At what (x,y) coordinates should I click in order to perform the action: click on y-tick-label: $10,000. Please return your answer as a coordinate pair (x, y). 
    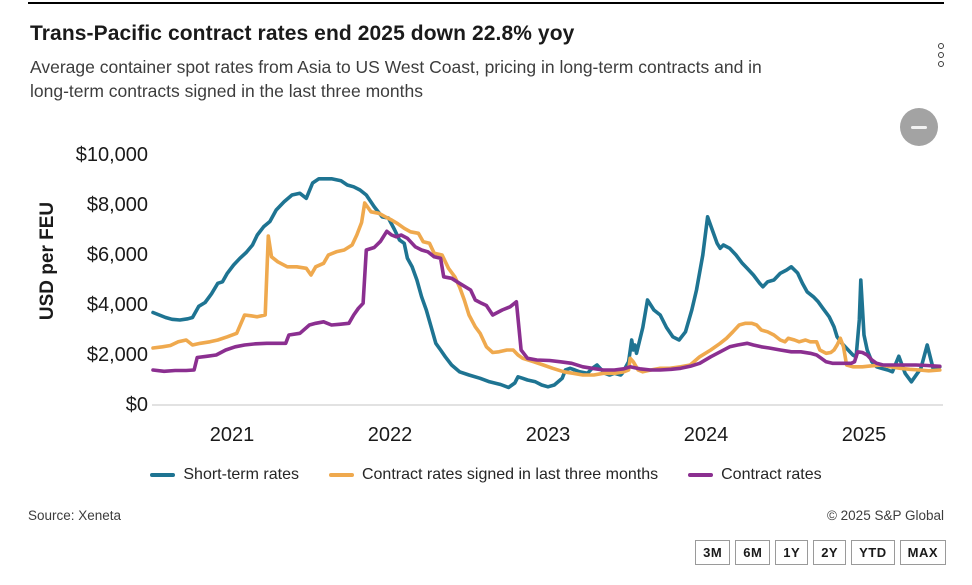
    Looking at the image, I should click on (111, 155).